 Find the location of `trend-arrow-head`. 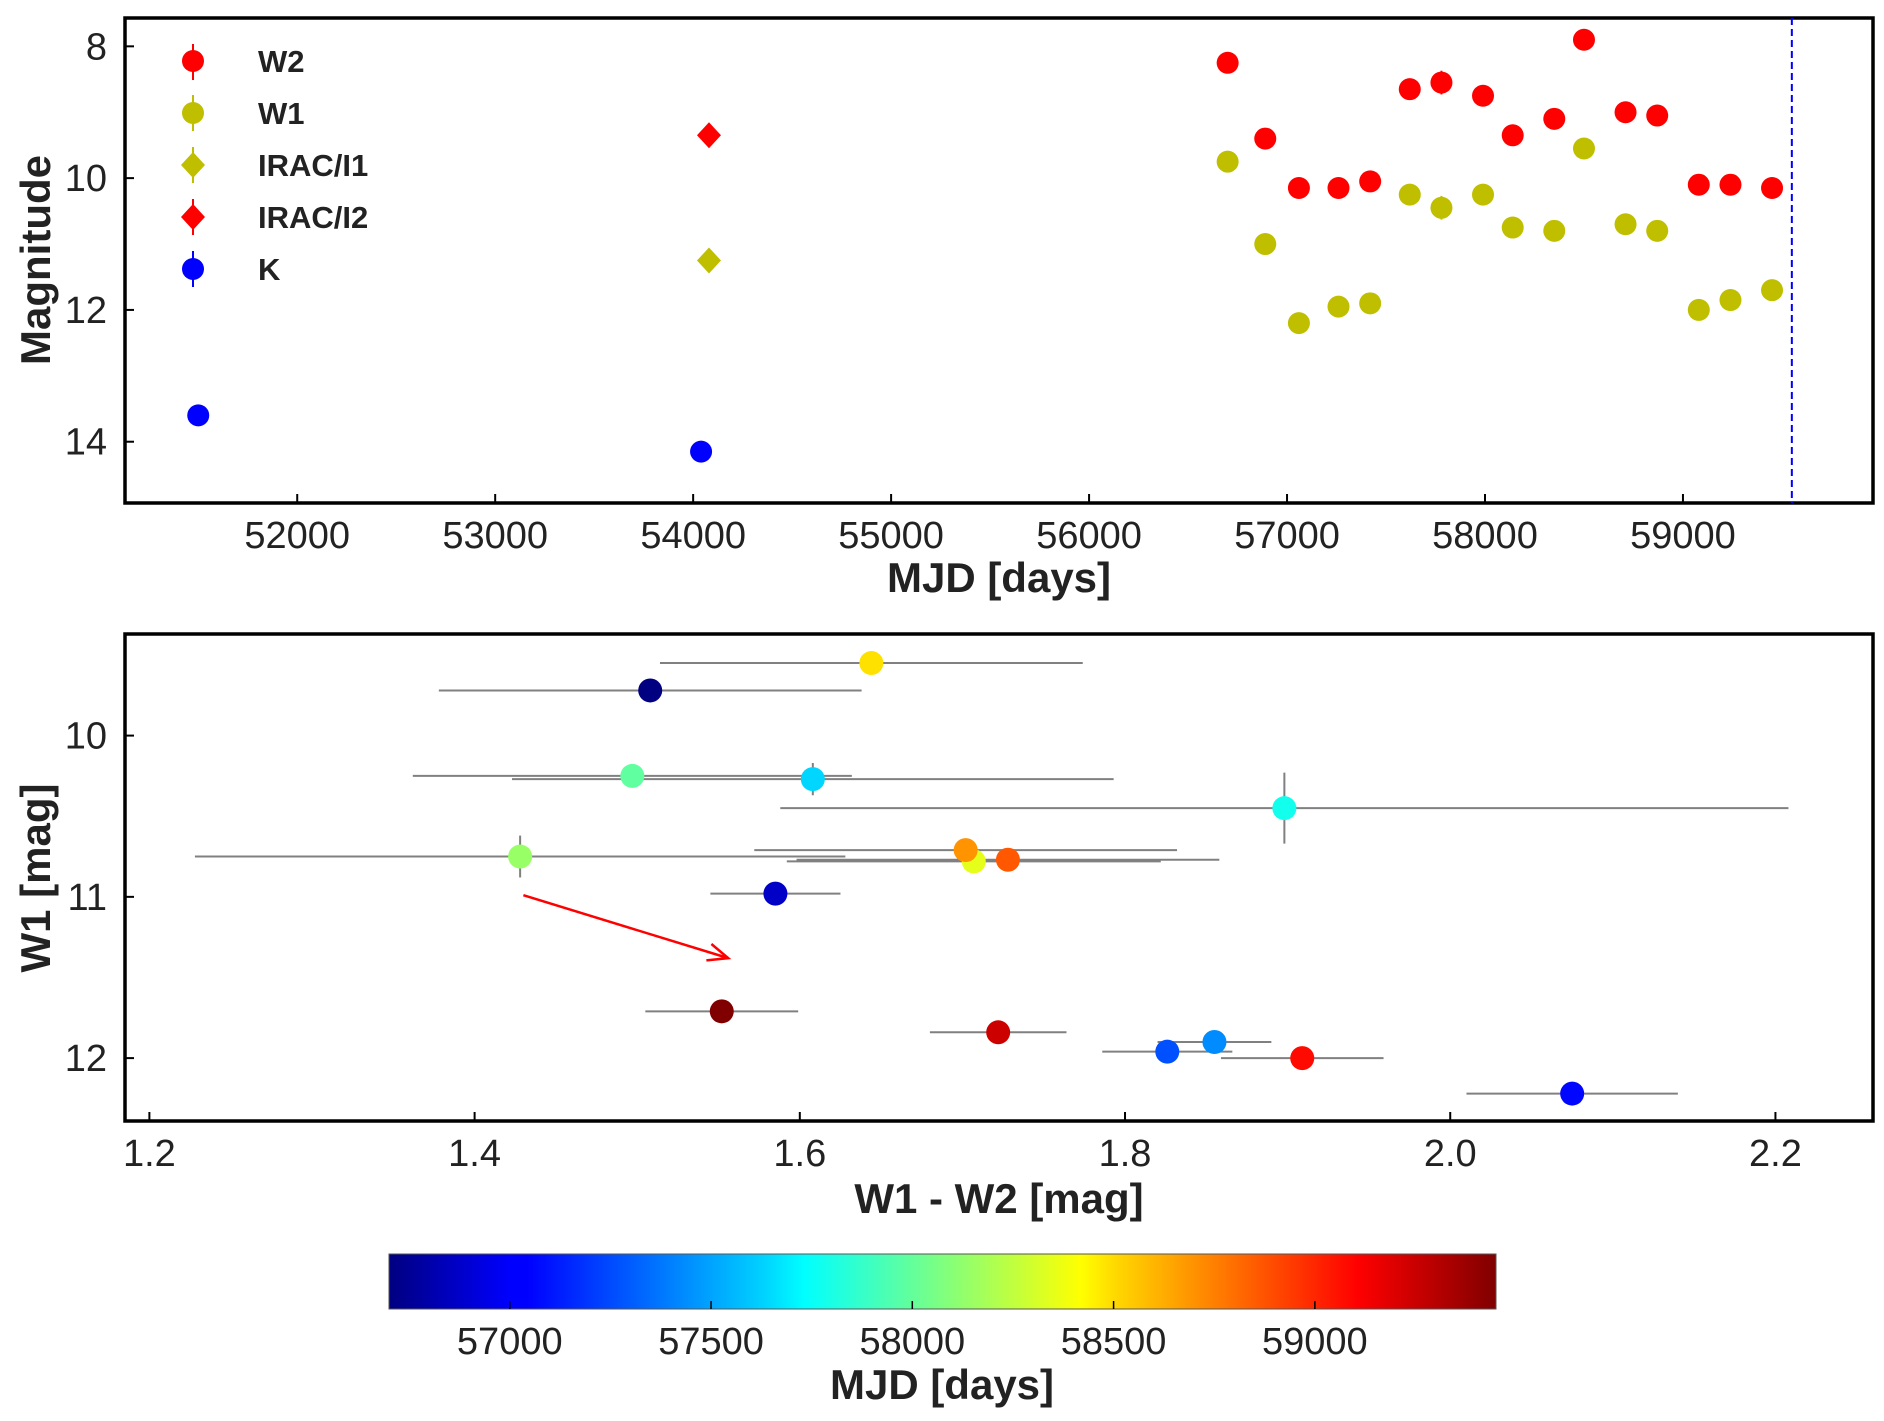

trend-arrow-head is located at coordinates (719, 952).